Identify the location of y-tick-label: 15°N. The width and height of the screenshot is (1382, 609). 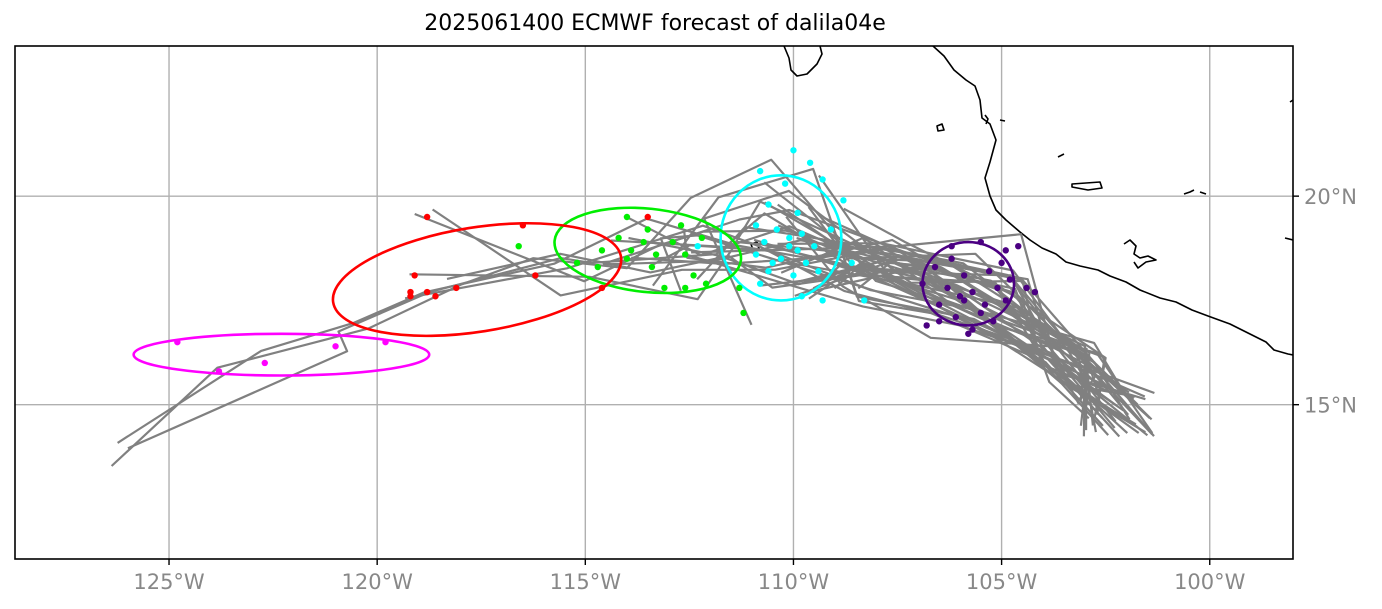
(1330, 406).